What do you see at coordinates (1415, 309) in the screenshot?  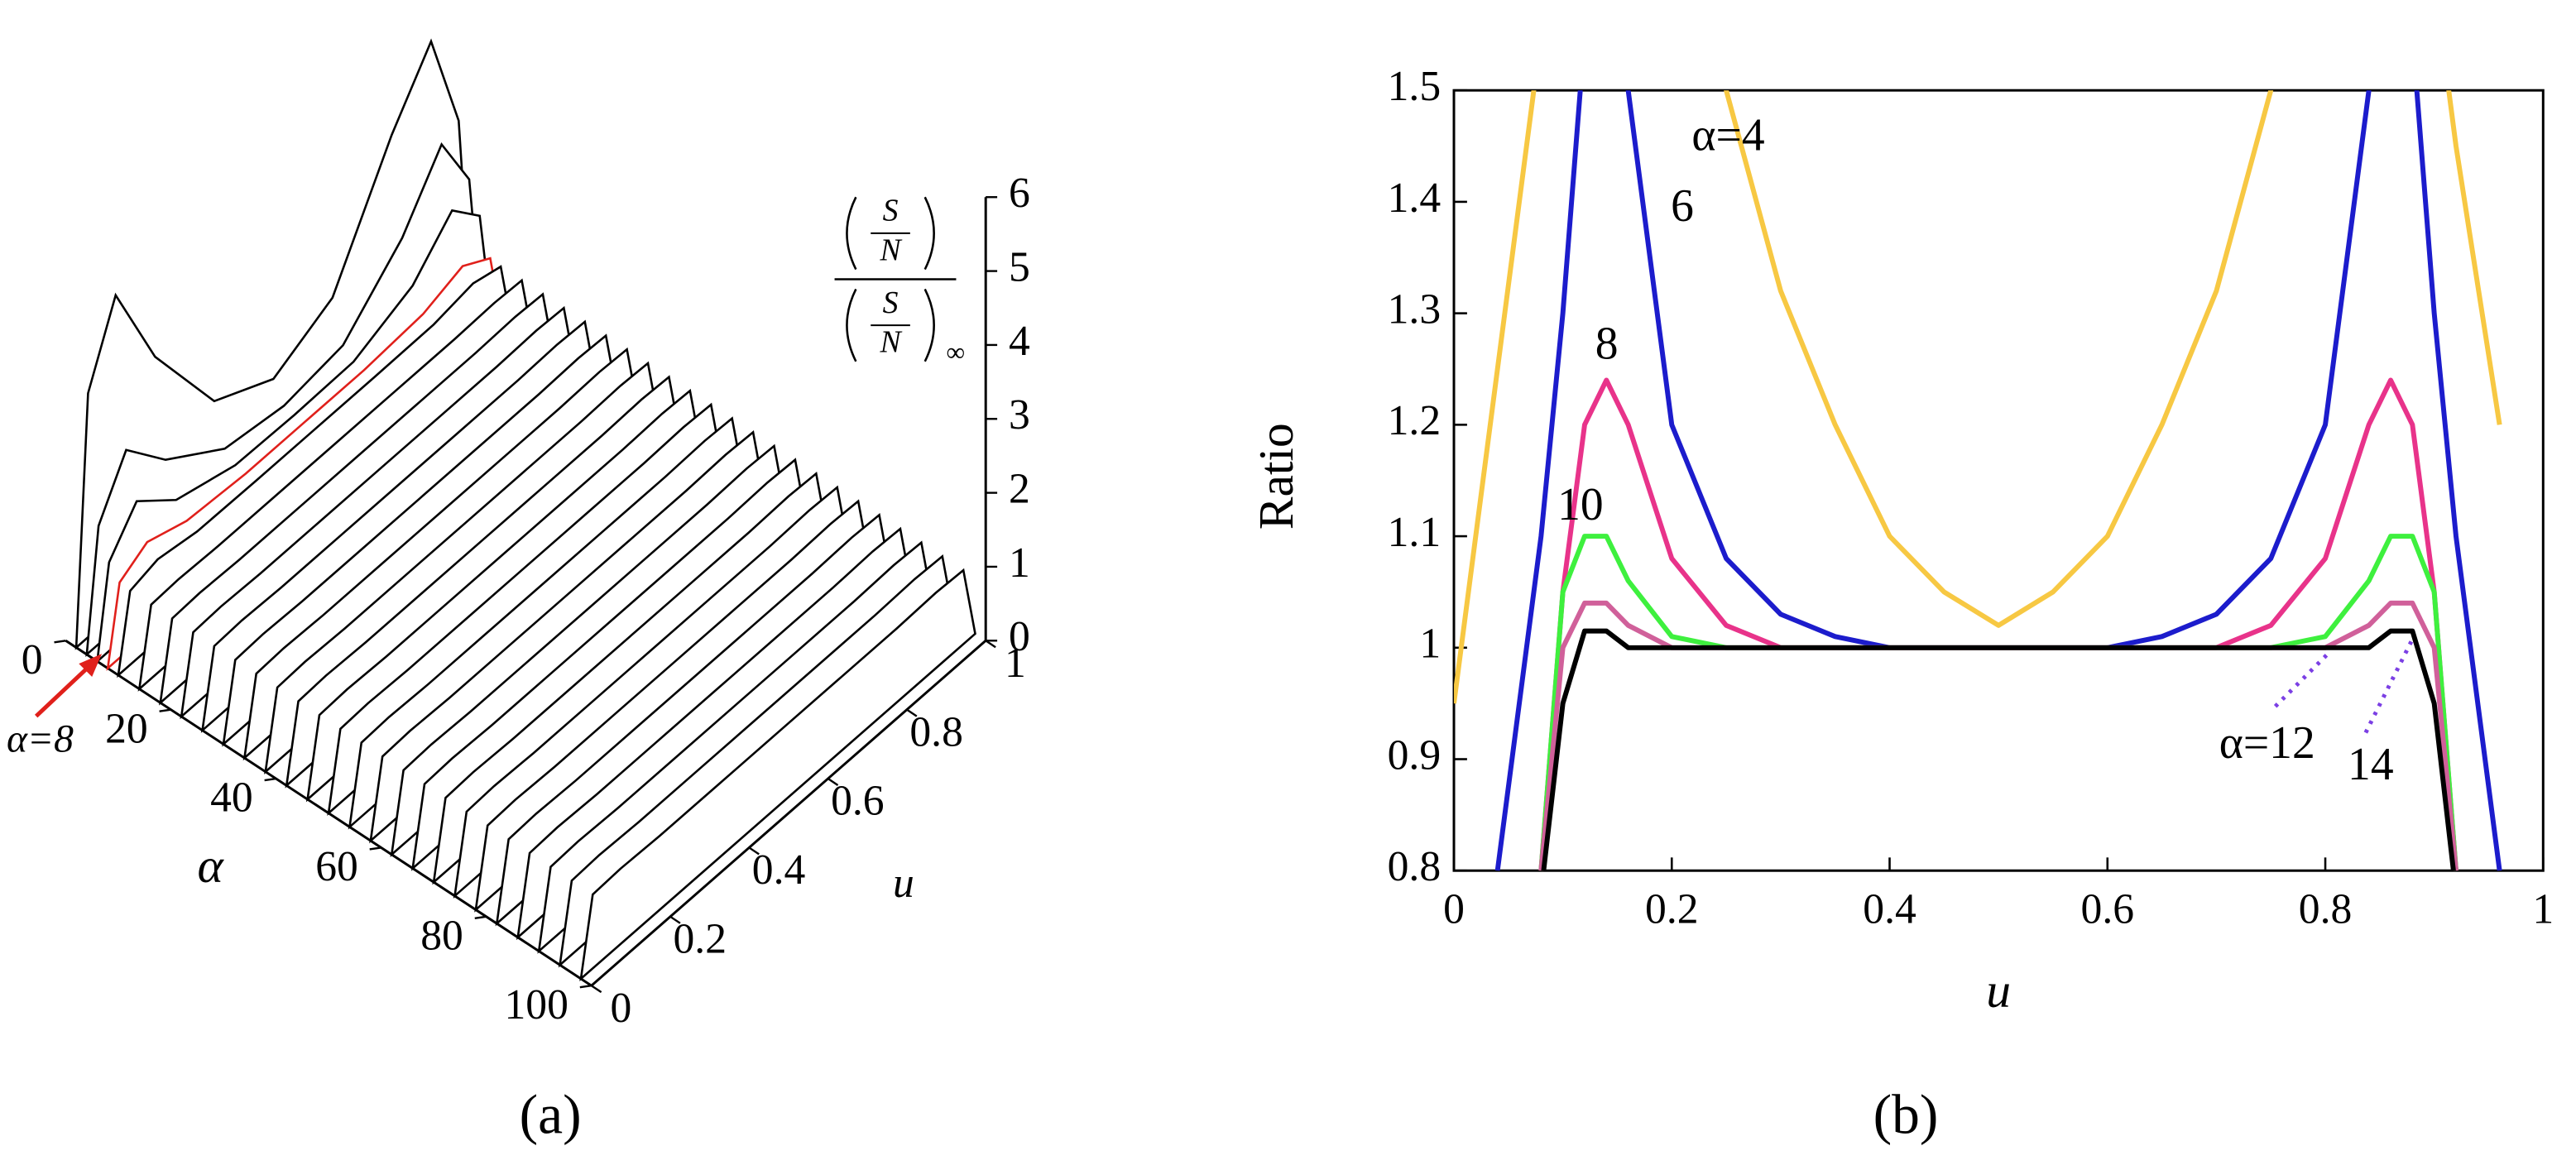 I see `y-tick-label: 1.3` at bounding box center [1415, 309].